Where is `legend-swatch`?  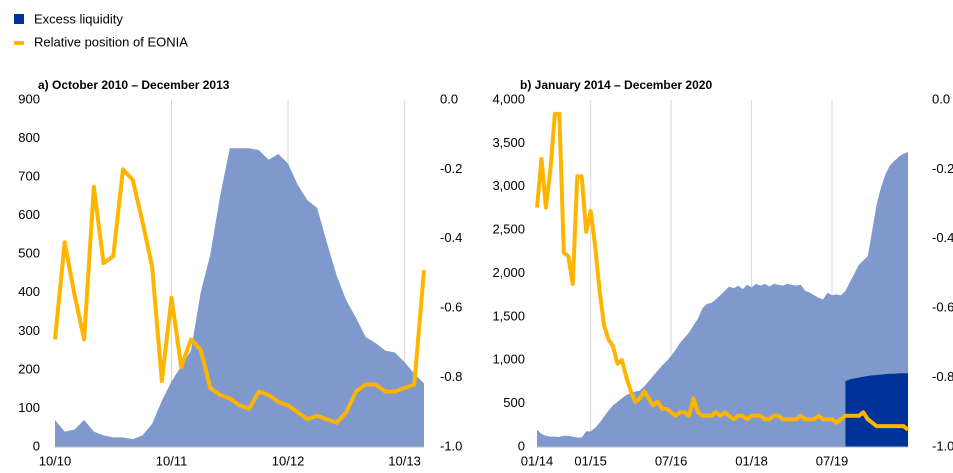
legend-swatch is located at coordinates (19, 19).